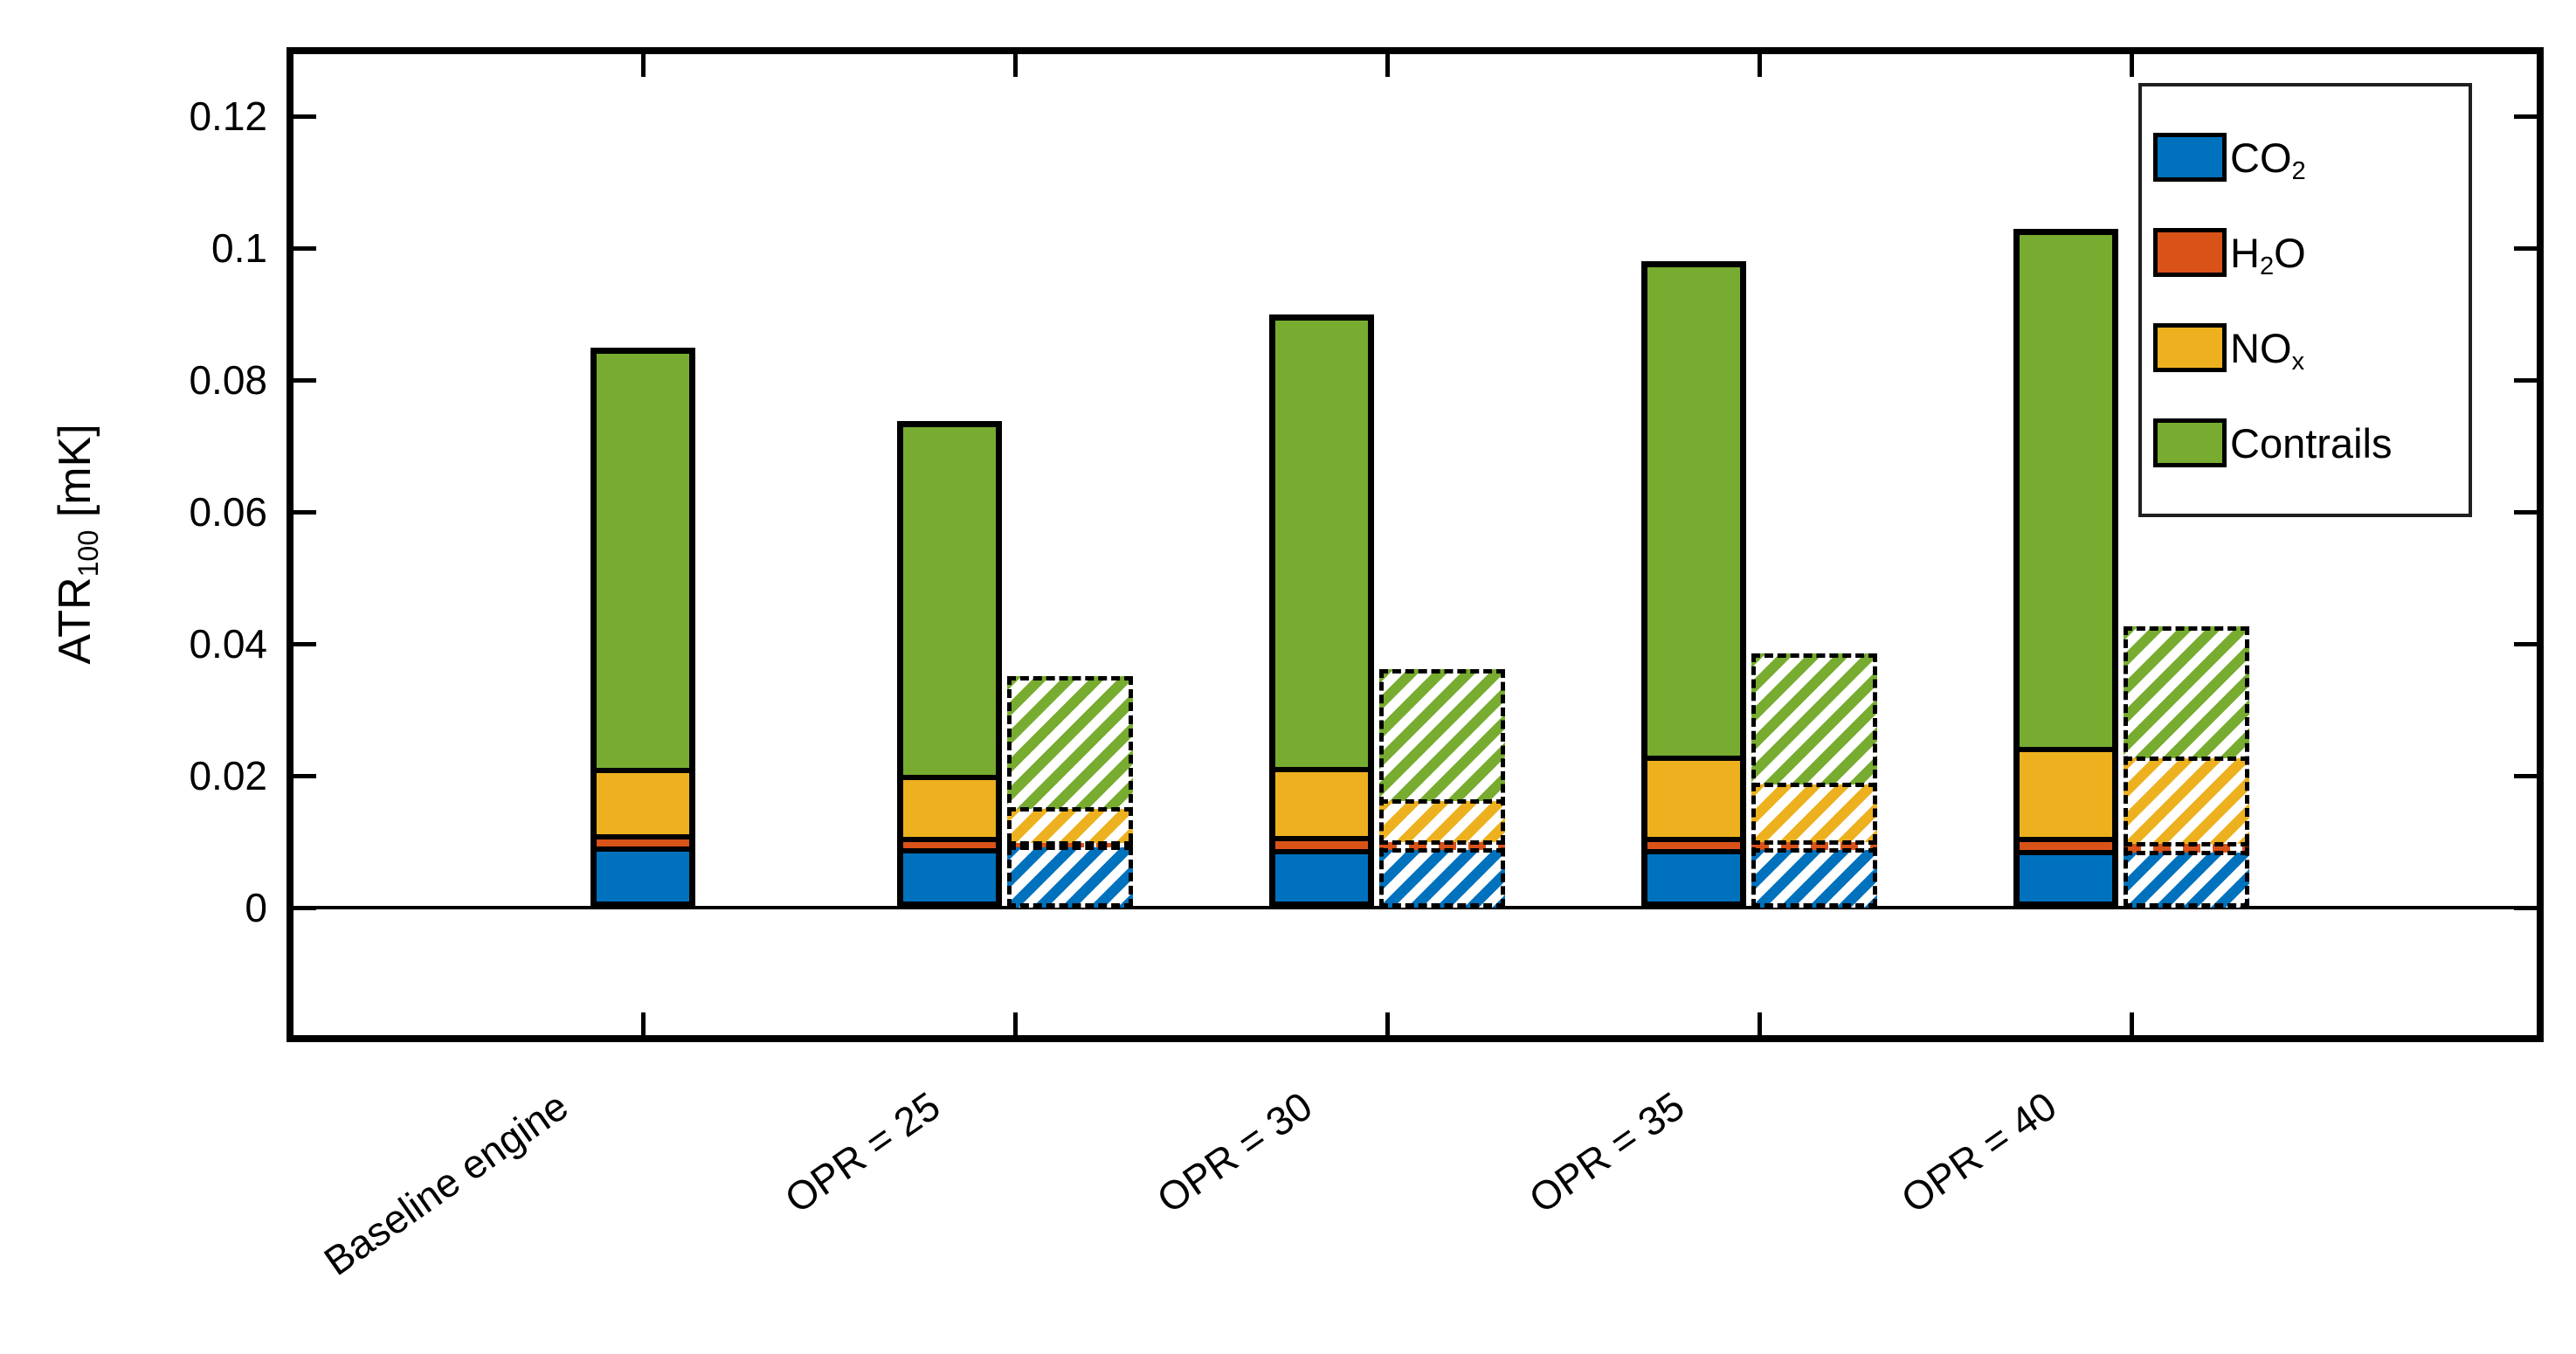 The height and width of the screenshot is (1354, 2576). What do you see at coordinates (76, 544) in the screenshot?
I see `y-axis-label: ATR100 [mK]` at bounding box center [76, 544].